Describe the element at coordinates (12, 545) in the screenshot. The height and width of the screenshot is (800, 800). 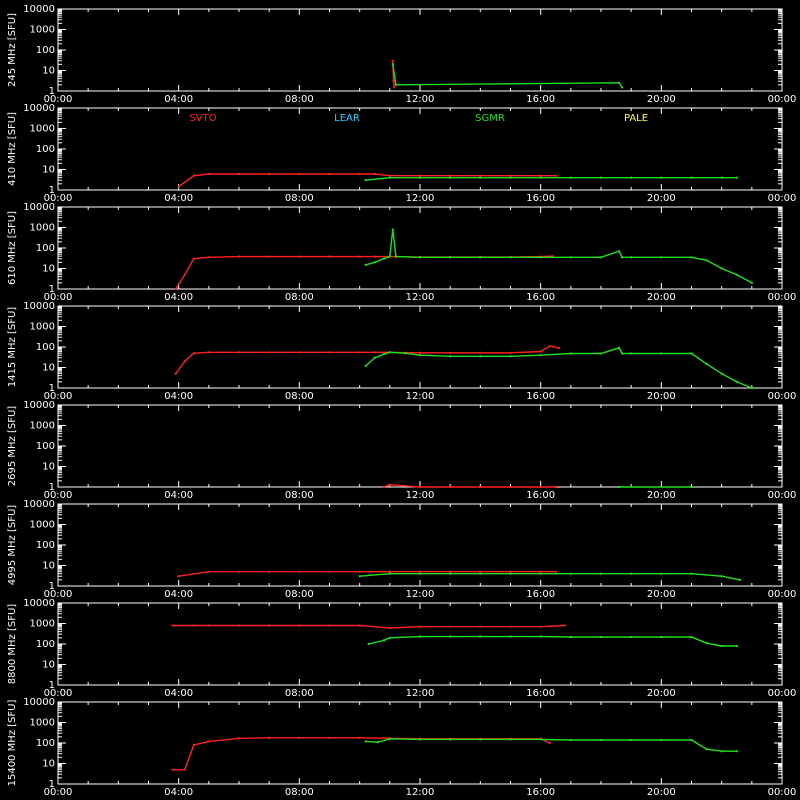
I see `y-axis-label: 4995 MHz [SFU]` at that location.